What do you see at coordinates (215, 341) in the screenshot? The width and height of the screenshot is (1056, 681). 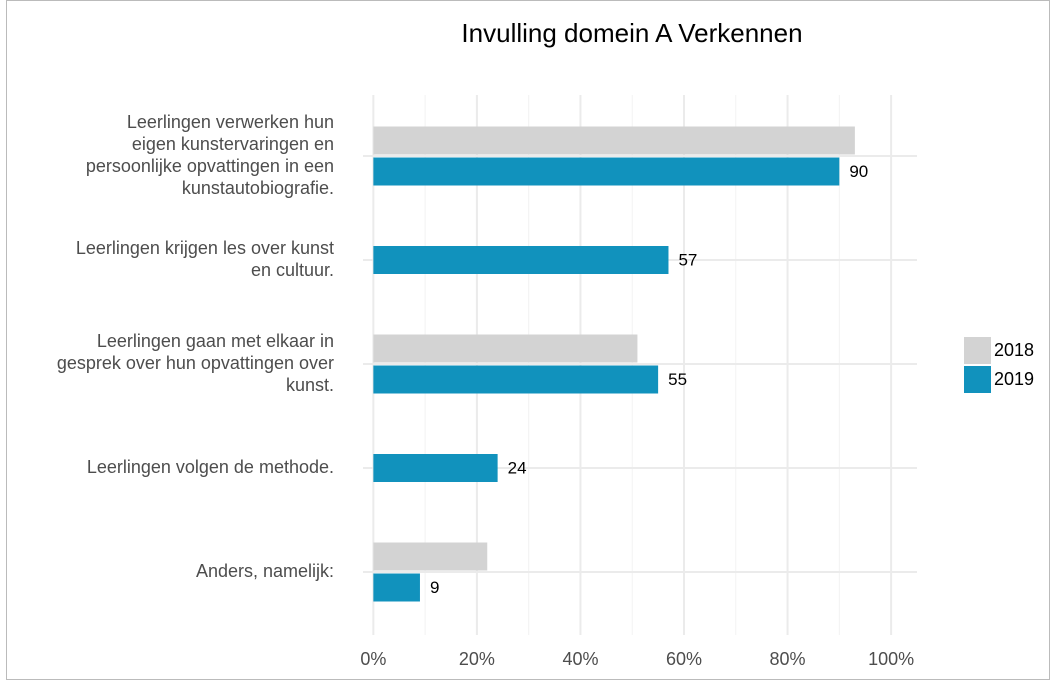 I see `y-tick-label: Leerlingen gaan met elkaar in` at bounding box center [215, 341].